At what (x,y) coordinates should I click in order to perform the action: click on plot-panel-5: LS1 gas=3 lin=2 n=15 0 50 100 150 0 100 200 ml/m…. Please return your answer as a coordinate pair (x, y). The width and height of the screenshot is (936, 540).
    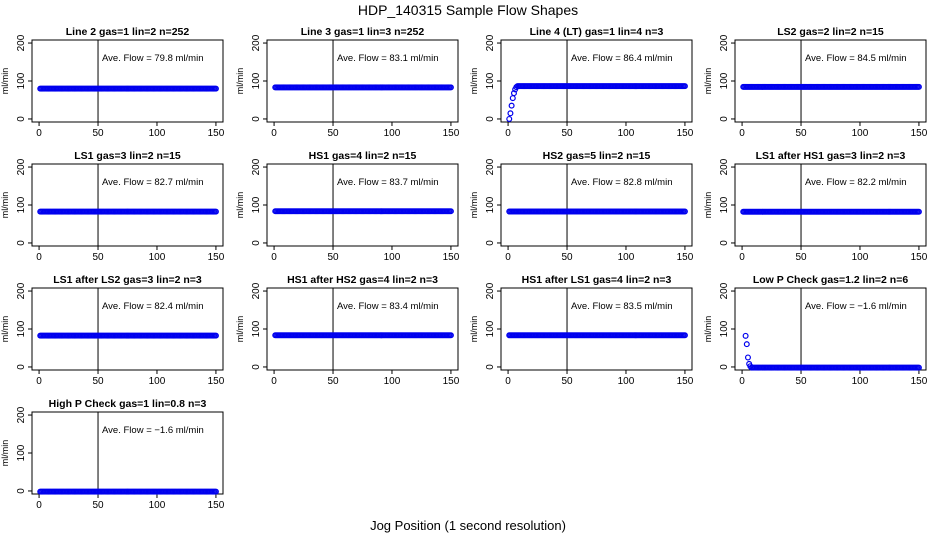
    Looking at the image, I should click on (112, 206).